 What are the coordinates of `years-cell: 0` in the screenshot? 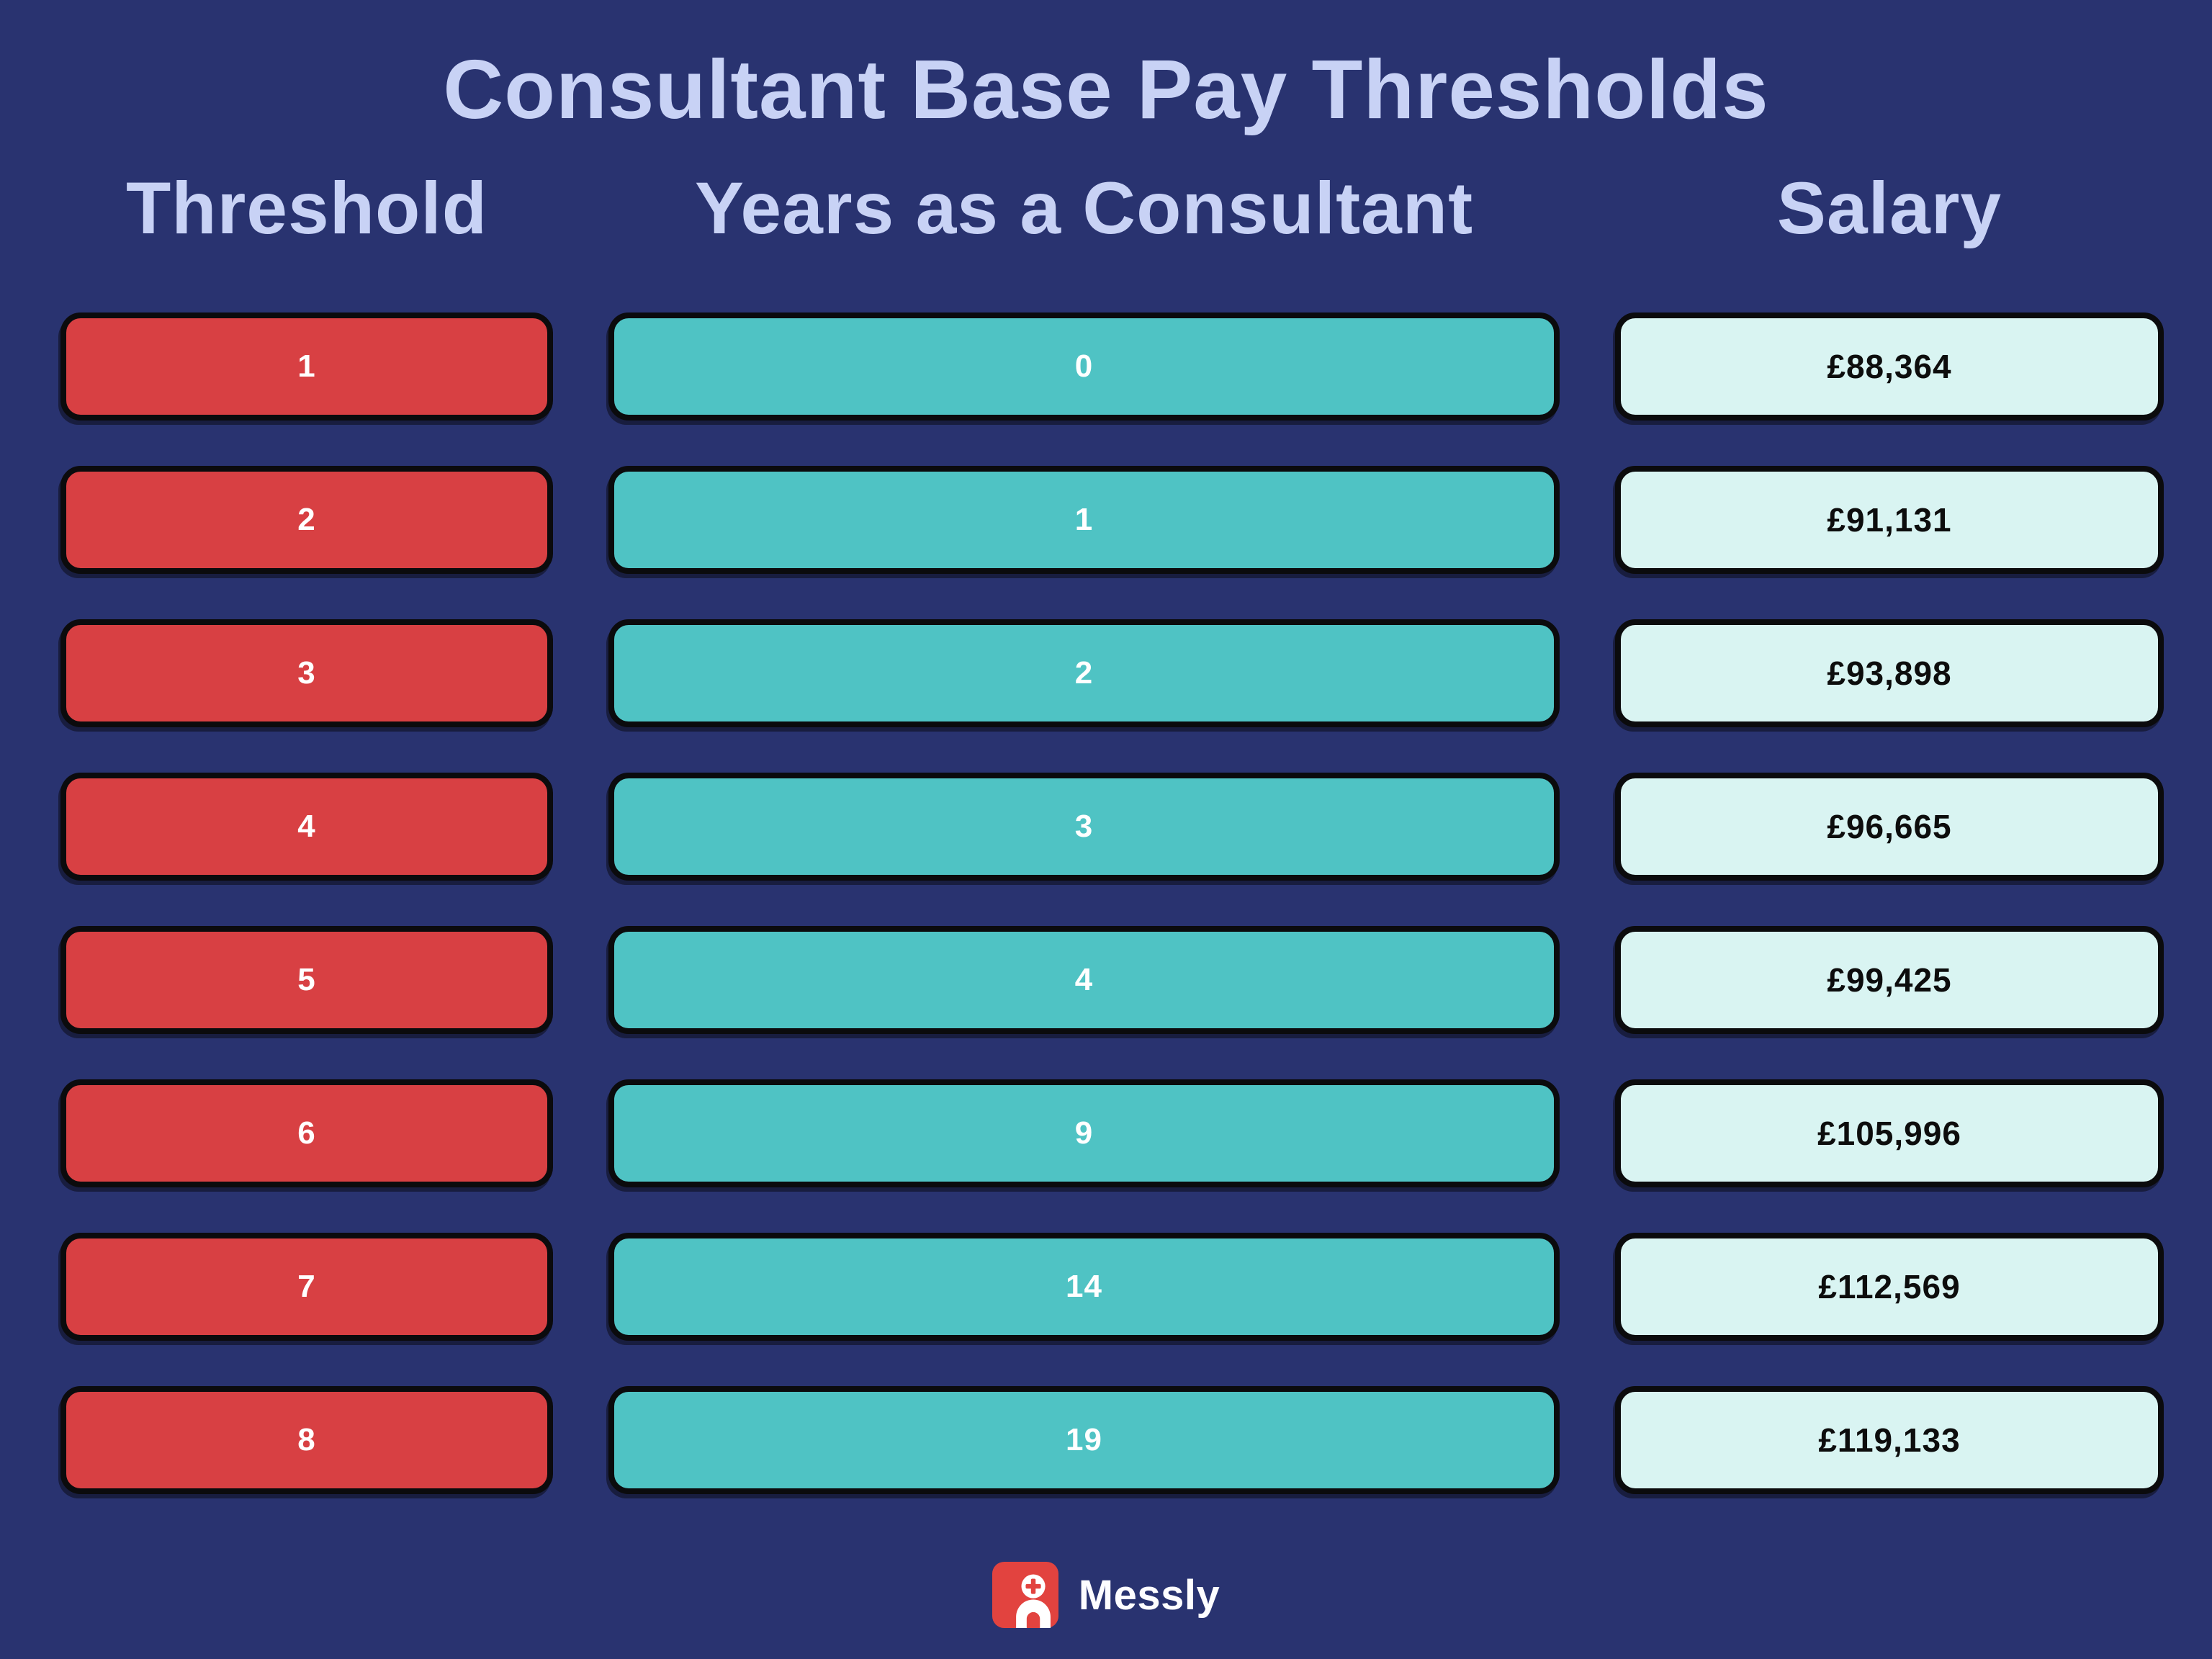 It's located at (1084, 367).